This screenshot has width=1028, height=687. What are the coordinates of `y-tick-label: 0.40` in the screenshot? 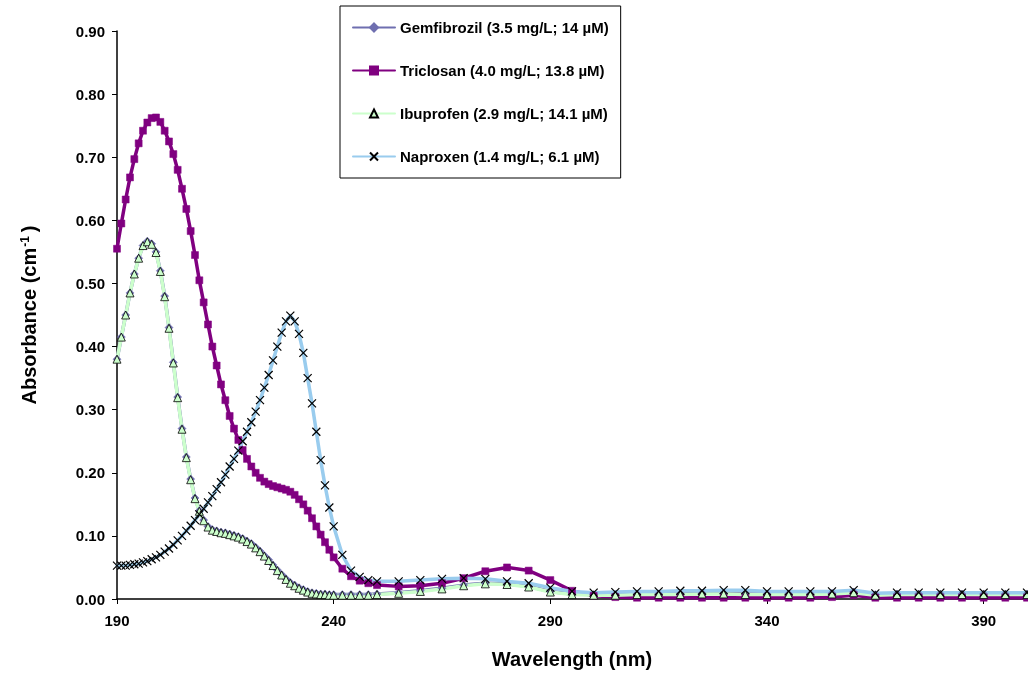 It's located at (90, 347).